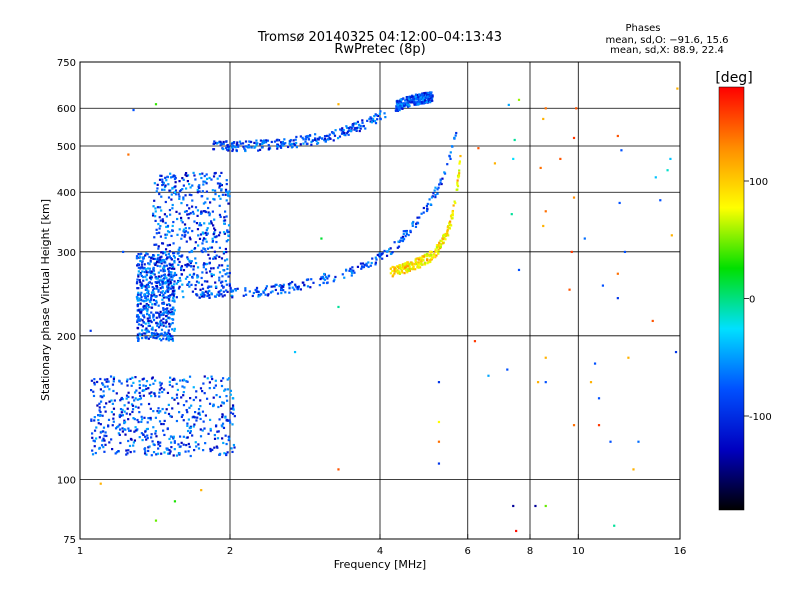  What do you see at coordinates (667, 50) in the screenshot?
I see `phase-stats-x: mean, sd,X: 88.9, 22.4` at bounding box center [667, 50].